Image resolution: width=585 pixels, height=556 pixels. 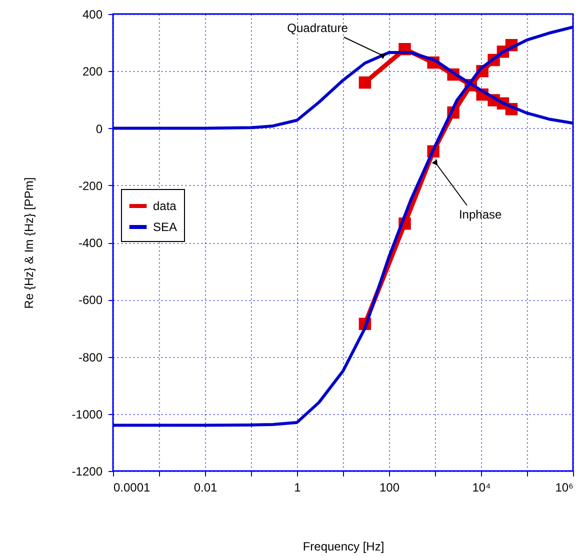 I want to click on y-tick-label: -200, so click(x=90, y=185).